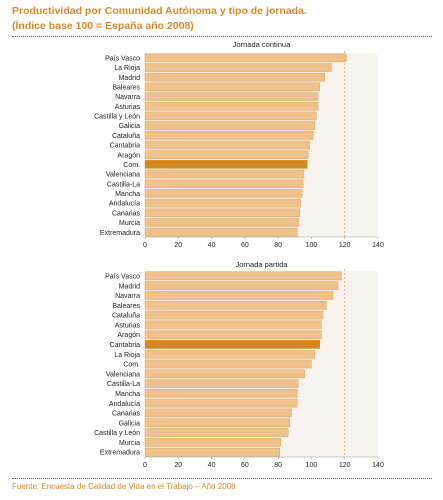 This screenshot has height=500, width=443. Describe the element at coordinates (120, 233) in the screenshot. I see `category-label-1-19: Extremadura` at that location.